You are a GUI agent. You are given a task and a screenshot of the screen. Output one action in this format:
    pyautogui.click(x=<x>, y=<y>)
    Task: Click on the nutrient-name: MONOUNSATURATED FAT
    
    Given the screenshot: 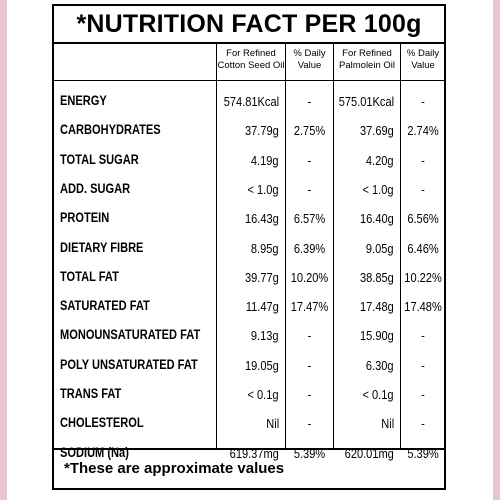 What is the action you would take?
    pyautogui.click(x=130, y=335)
    